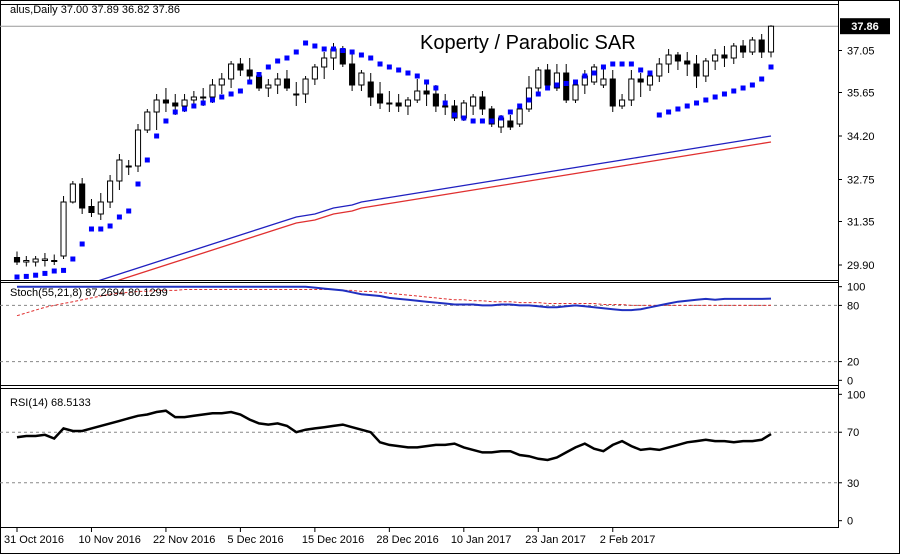  What do you see at coordinates (850, 381) in the screenshot?
I see `stoch-ytick-label: 0` at bounding box center [850, 381].